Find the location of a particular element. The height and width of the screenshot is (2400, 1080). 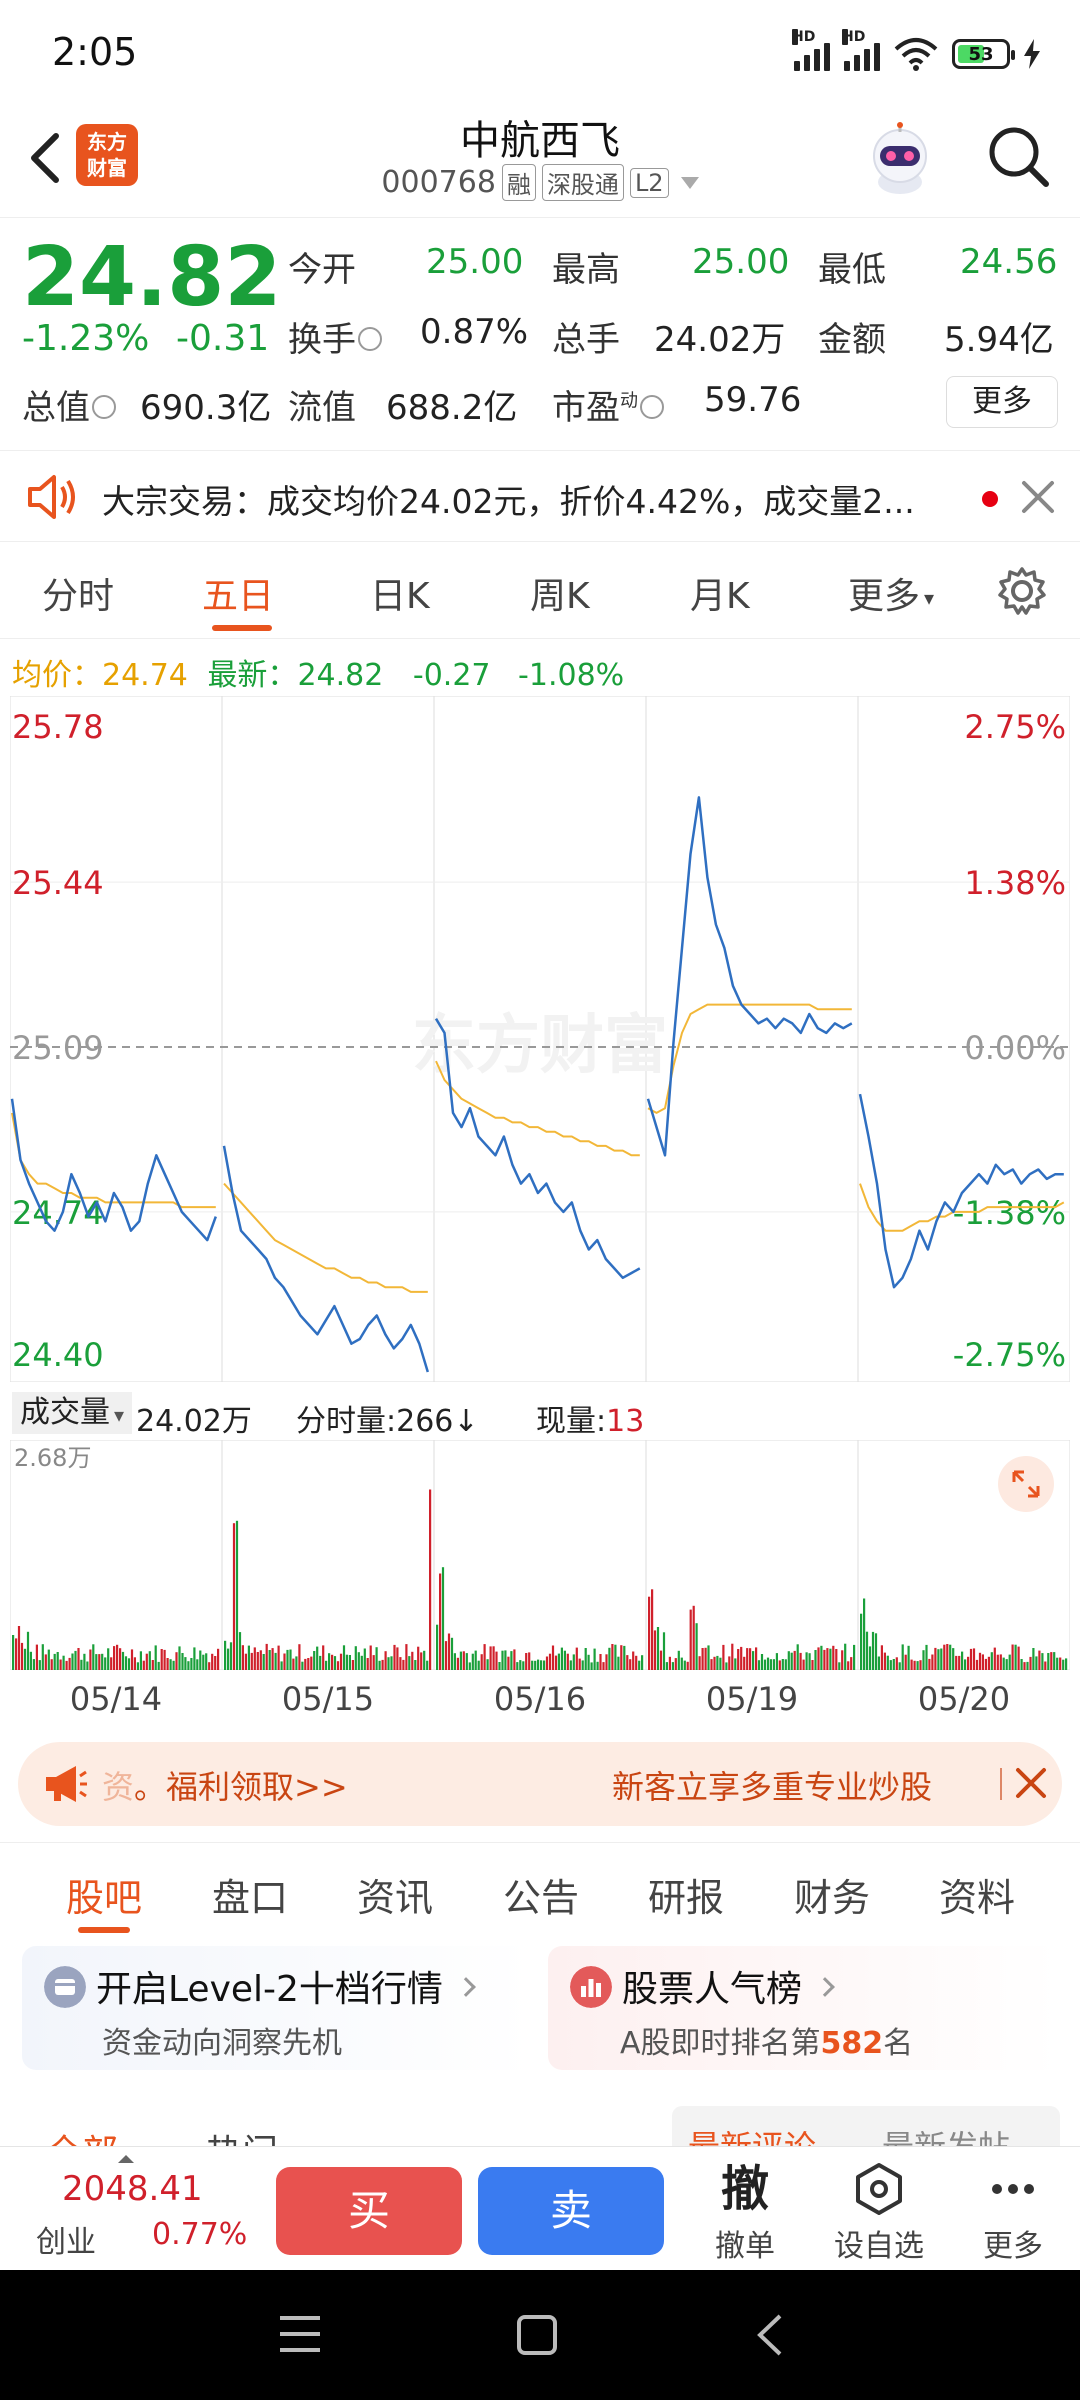

tab-weekly-k: 周K is located at coordinates (560, 596).